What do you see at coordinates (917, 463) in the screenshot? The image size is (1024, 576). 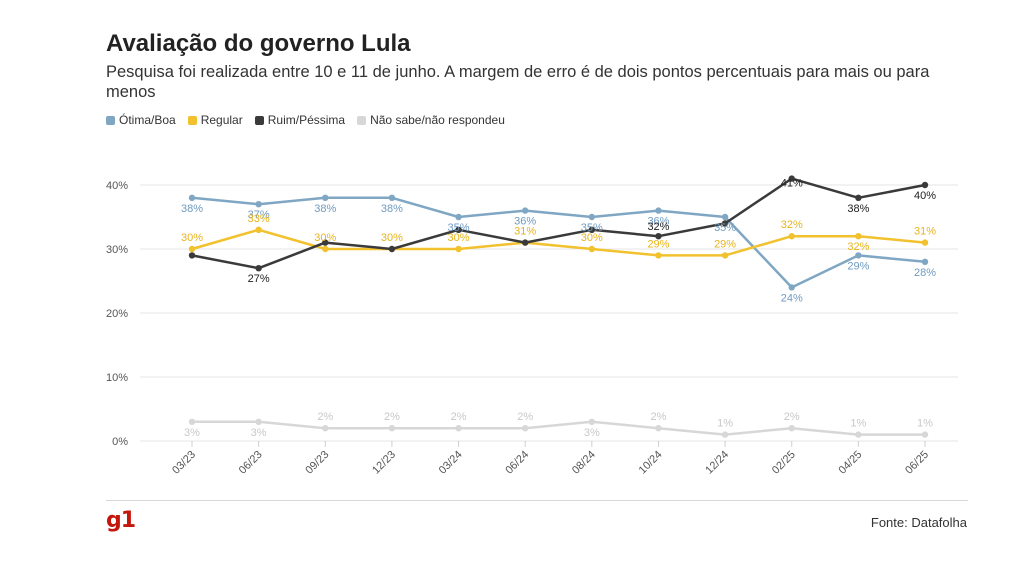 I see `x-tick-label: 06/25` at bounding box center [917, 463].